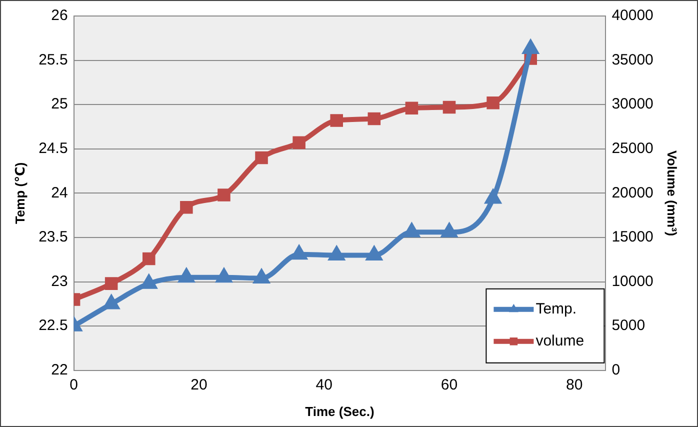 The width and height of the screenshot is (698, 427). Describe the element at coordinates (574, 385) in the screenshot. I see `x-tick-label: 80` at that location.